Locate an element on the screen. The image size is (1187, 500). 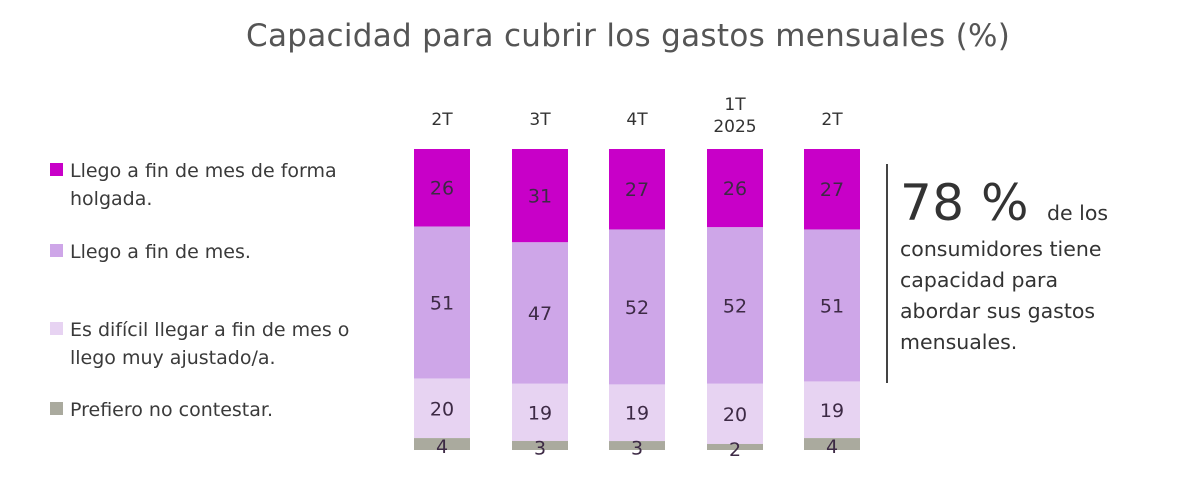
legend-label: Llego a fin de mes. is located at coordinates (160, 252).